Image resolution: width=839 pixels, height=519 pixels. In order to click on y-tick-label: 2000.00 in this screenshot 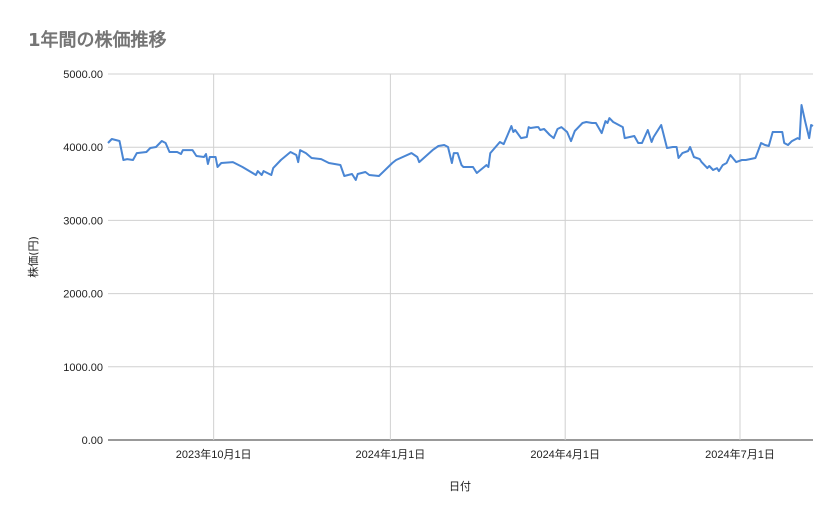, I will do `click(83, 295)`.